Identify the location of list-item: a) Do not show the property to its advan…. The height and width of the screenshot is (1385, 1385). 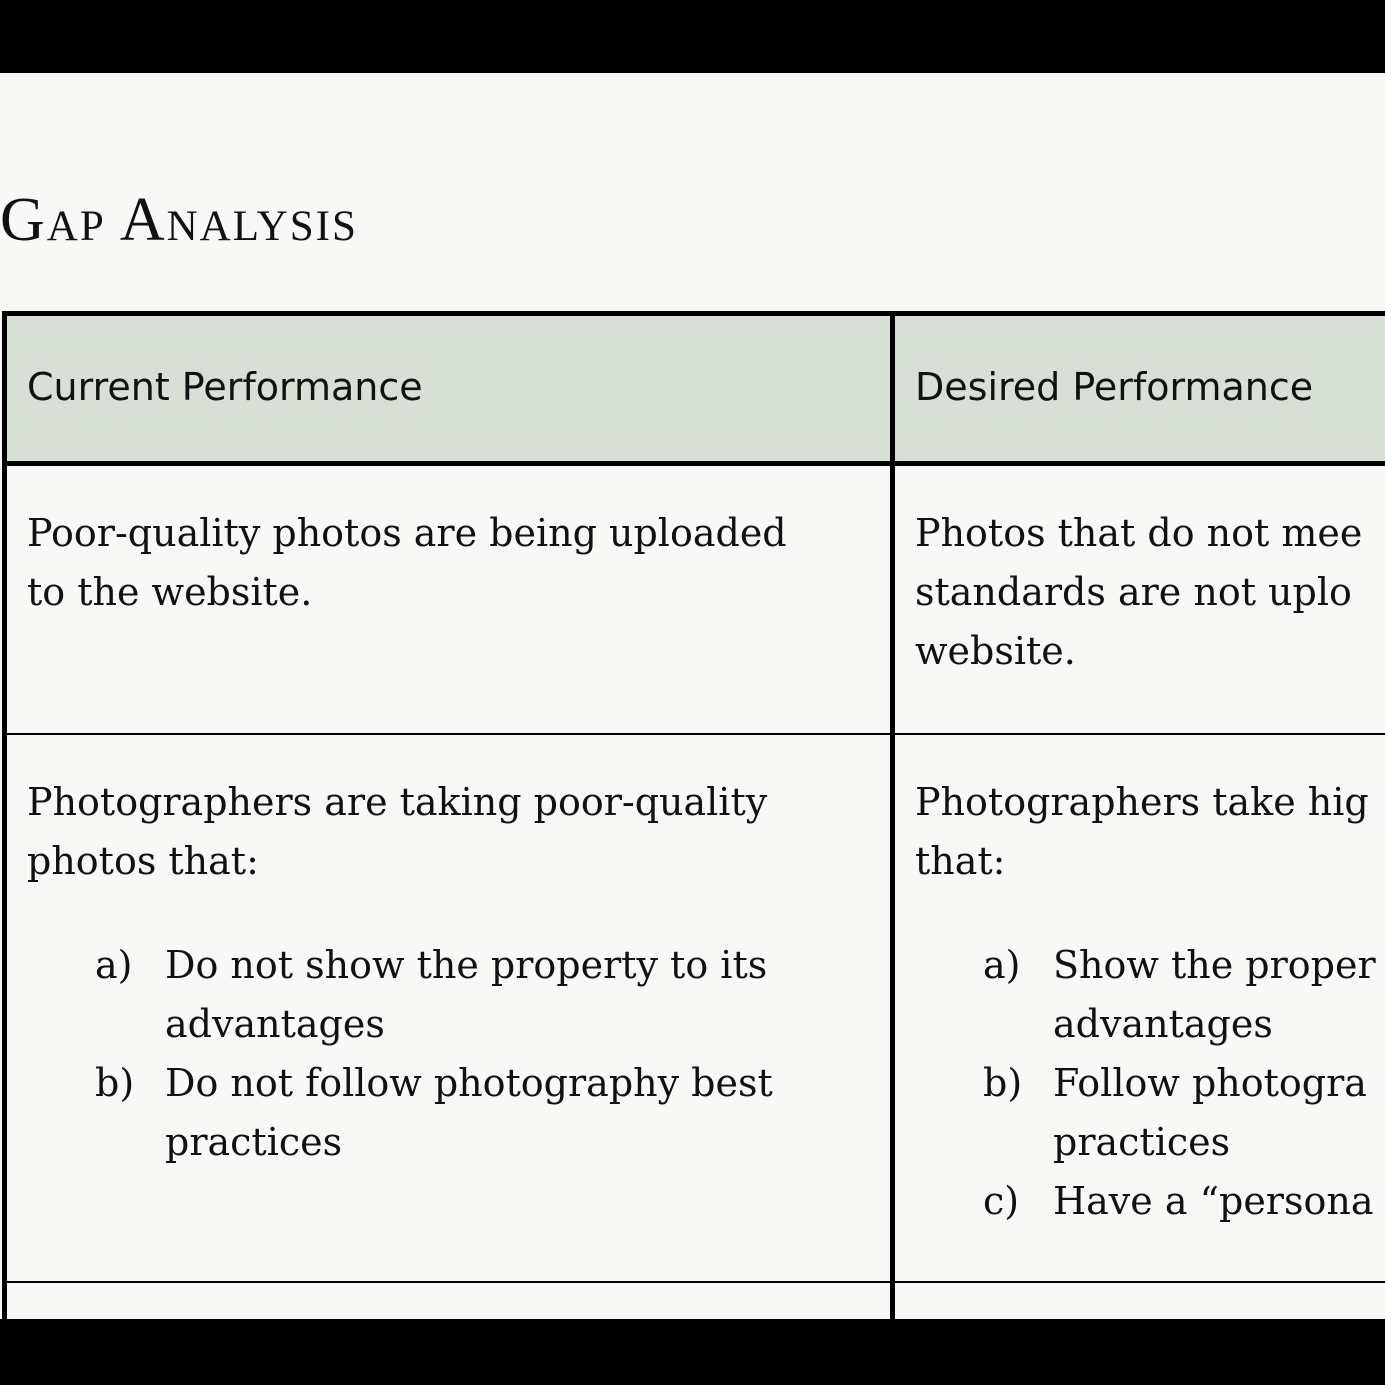
(457, 995).